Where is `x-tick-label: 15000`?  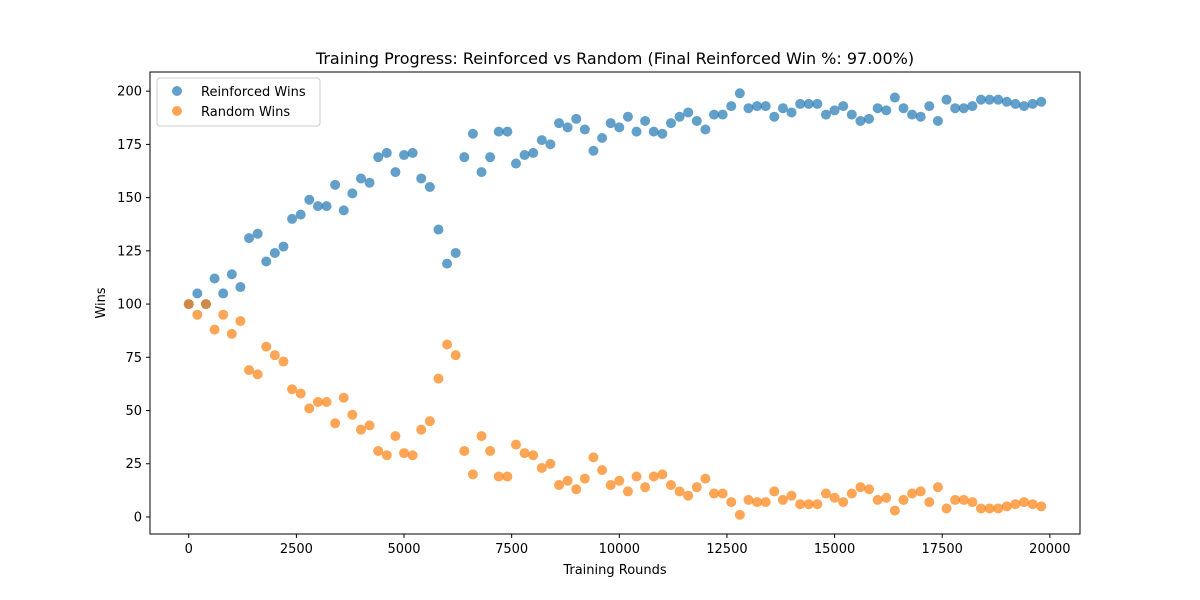
x-tick-label: 15000 is located at coordinates (834, 549).